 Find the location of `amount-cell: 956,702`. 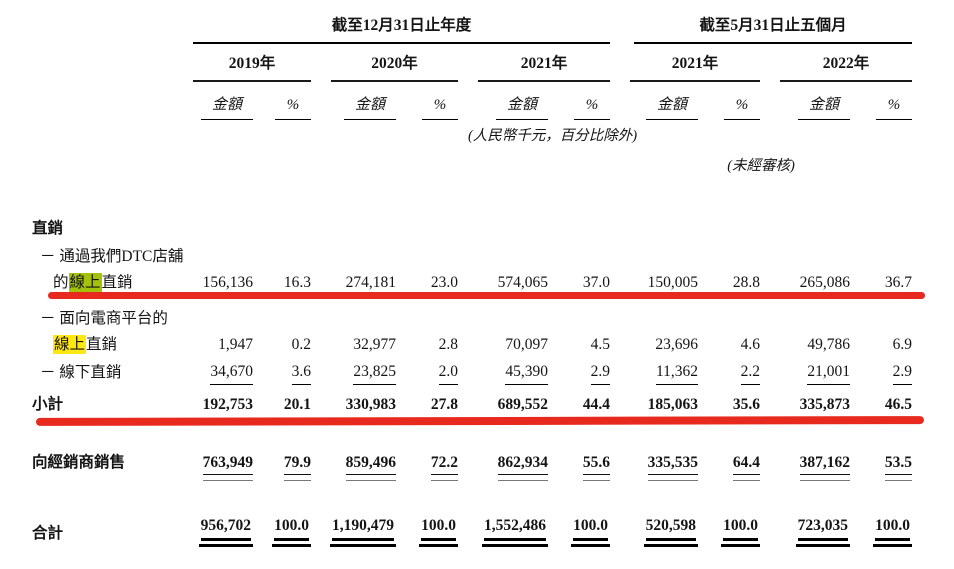

amount-cell: 956,702 is located at coordinates (223, 532).